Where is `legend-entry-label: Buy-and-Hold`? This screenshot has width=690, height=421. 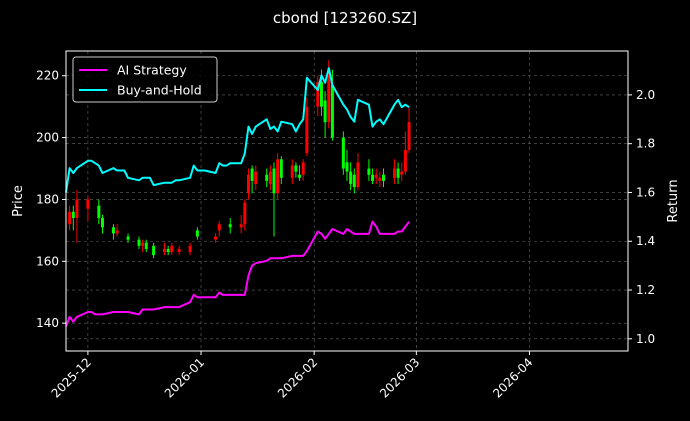 legend-entry-label: Buy-and-Hold is located at coordinates (159, 90).